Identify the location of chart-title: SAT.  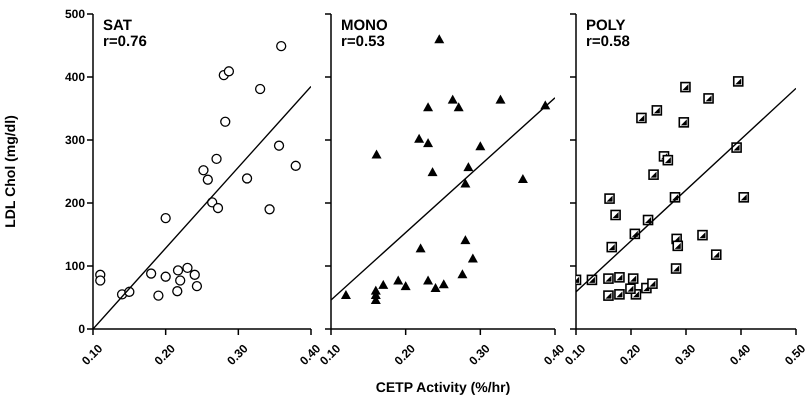
(118, 25).